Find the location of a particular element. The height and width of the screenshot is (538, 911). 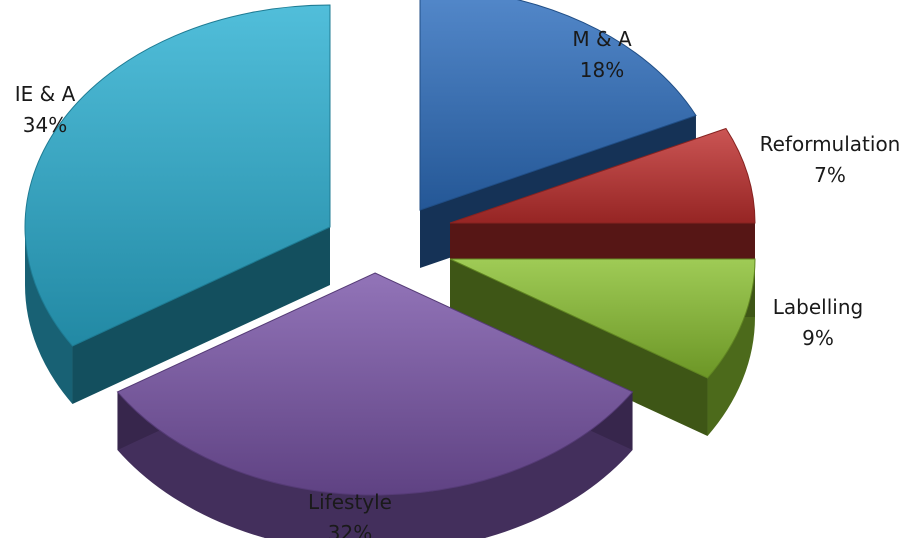

slice-side-ie-a is located at coordinates (177, 315).